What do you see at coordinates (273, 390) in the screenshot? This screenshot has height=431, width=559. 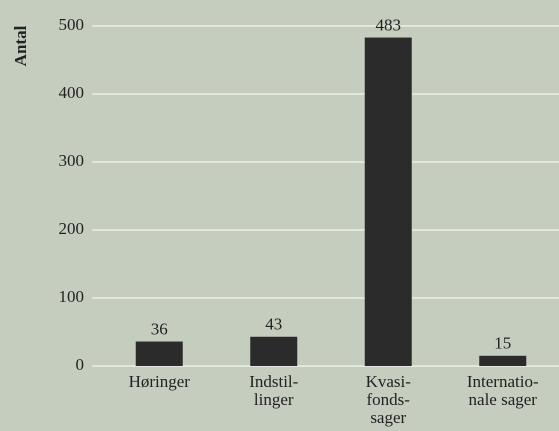 I see `x-tick-label: Indstil-linger` at bounding box center [273, 390].